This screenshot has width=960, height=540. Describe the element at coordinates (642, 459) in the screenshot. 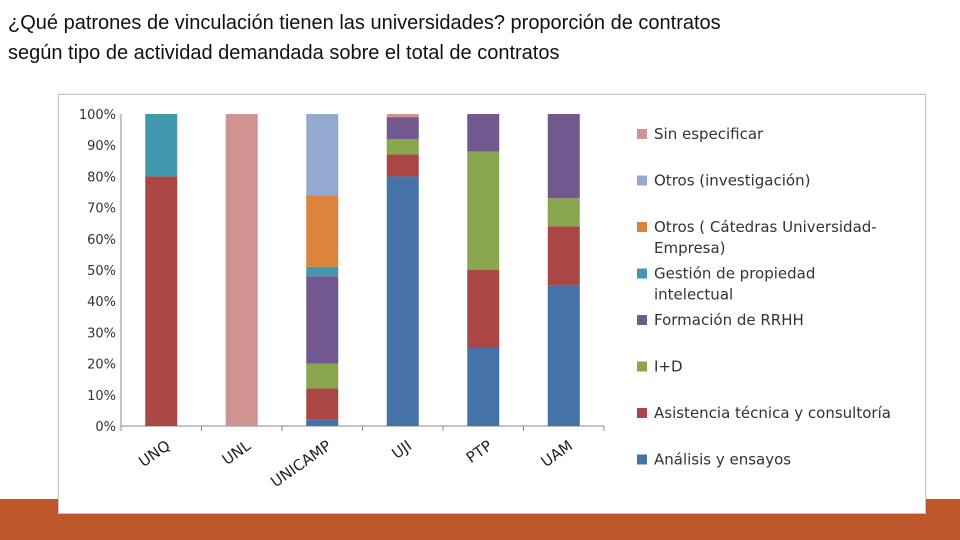

I see `legend-swatch-analisis-y-ensayos` at that location.